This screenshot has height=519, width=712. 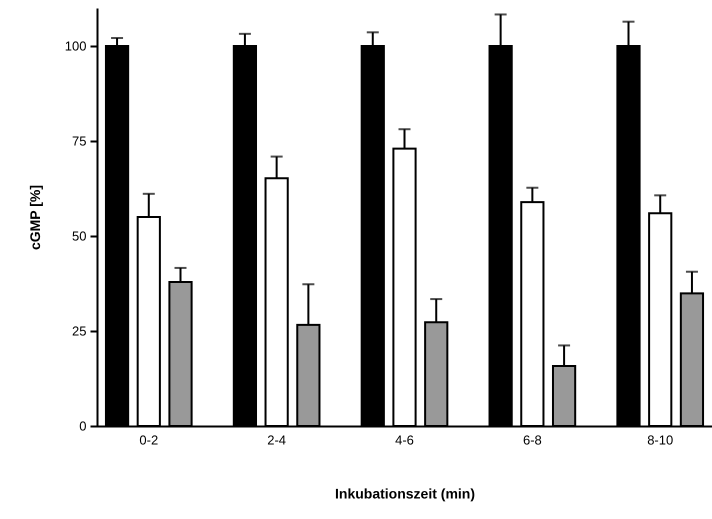 What do you see at coordinates (34, 217) in the screenshot?
I see `y-axis-title: cGMP [%]` at bounding box center [34, 217].